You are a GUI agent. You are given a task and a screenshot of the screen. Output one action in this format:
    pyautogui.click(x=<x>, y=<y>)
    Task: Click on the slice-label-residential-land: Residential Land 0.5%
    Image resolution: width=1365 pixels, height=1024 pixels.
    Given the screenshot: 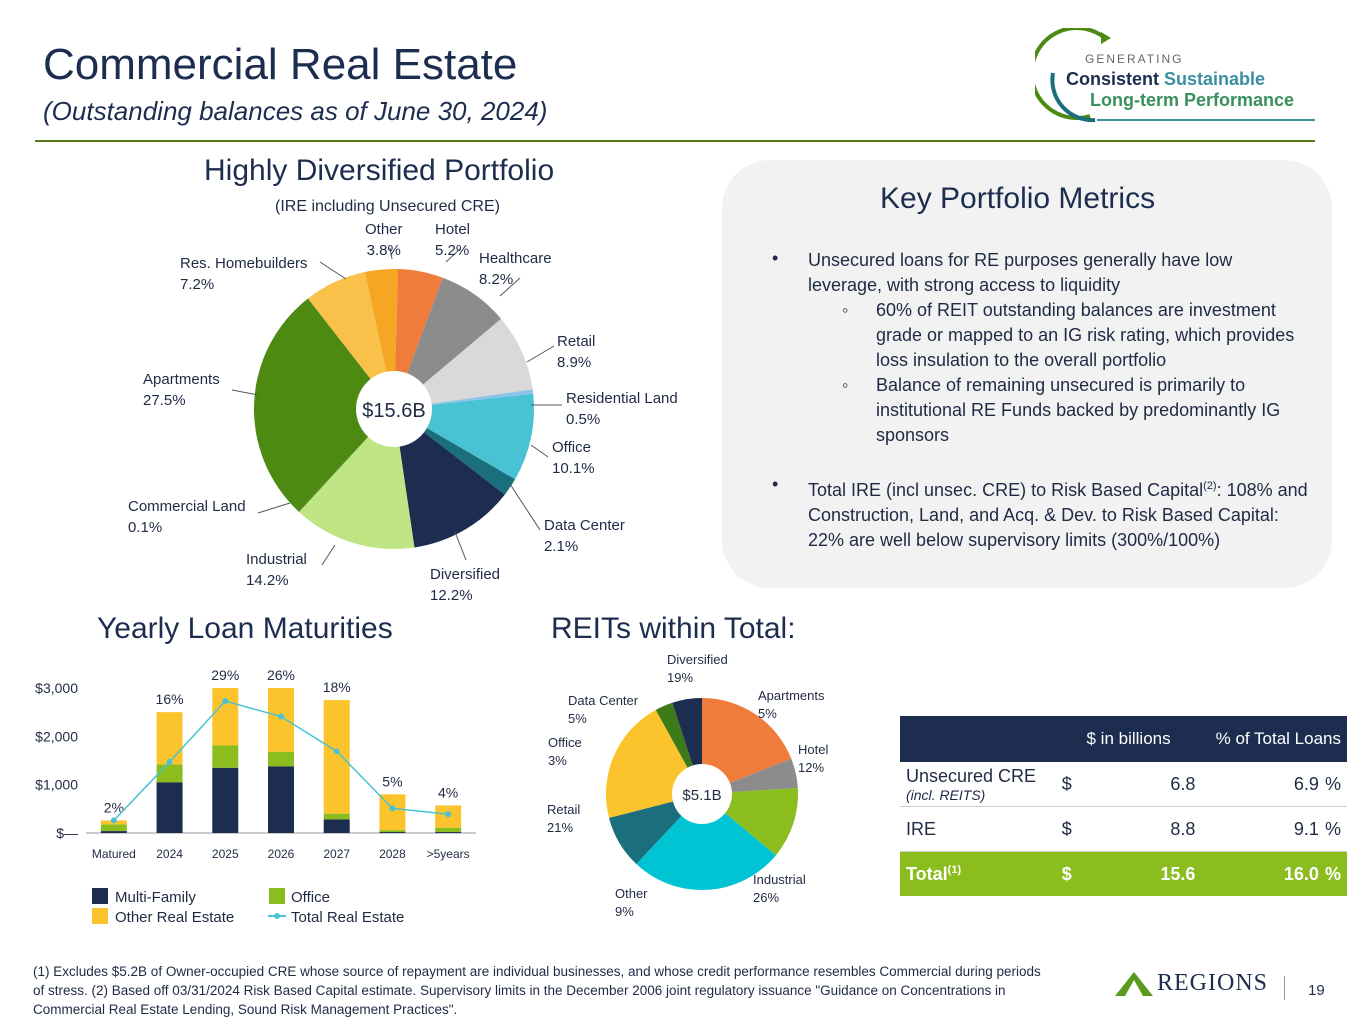 What is the action you would take?
    pyautogui.click(x=622, y=409)
    